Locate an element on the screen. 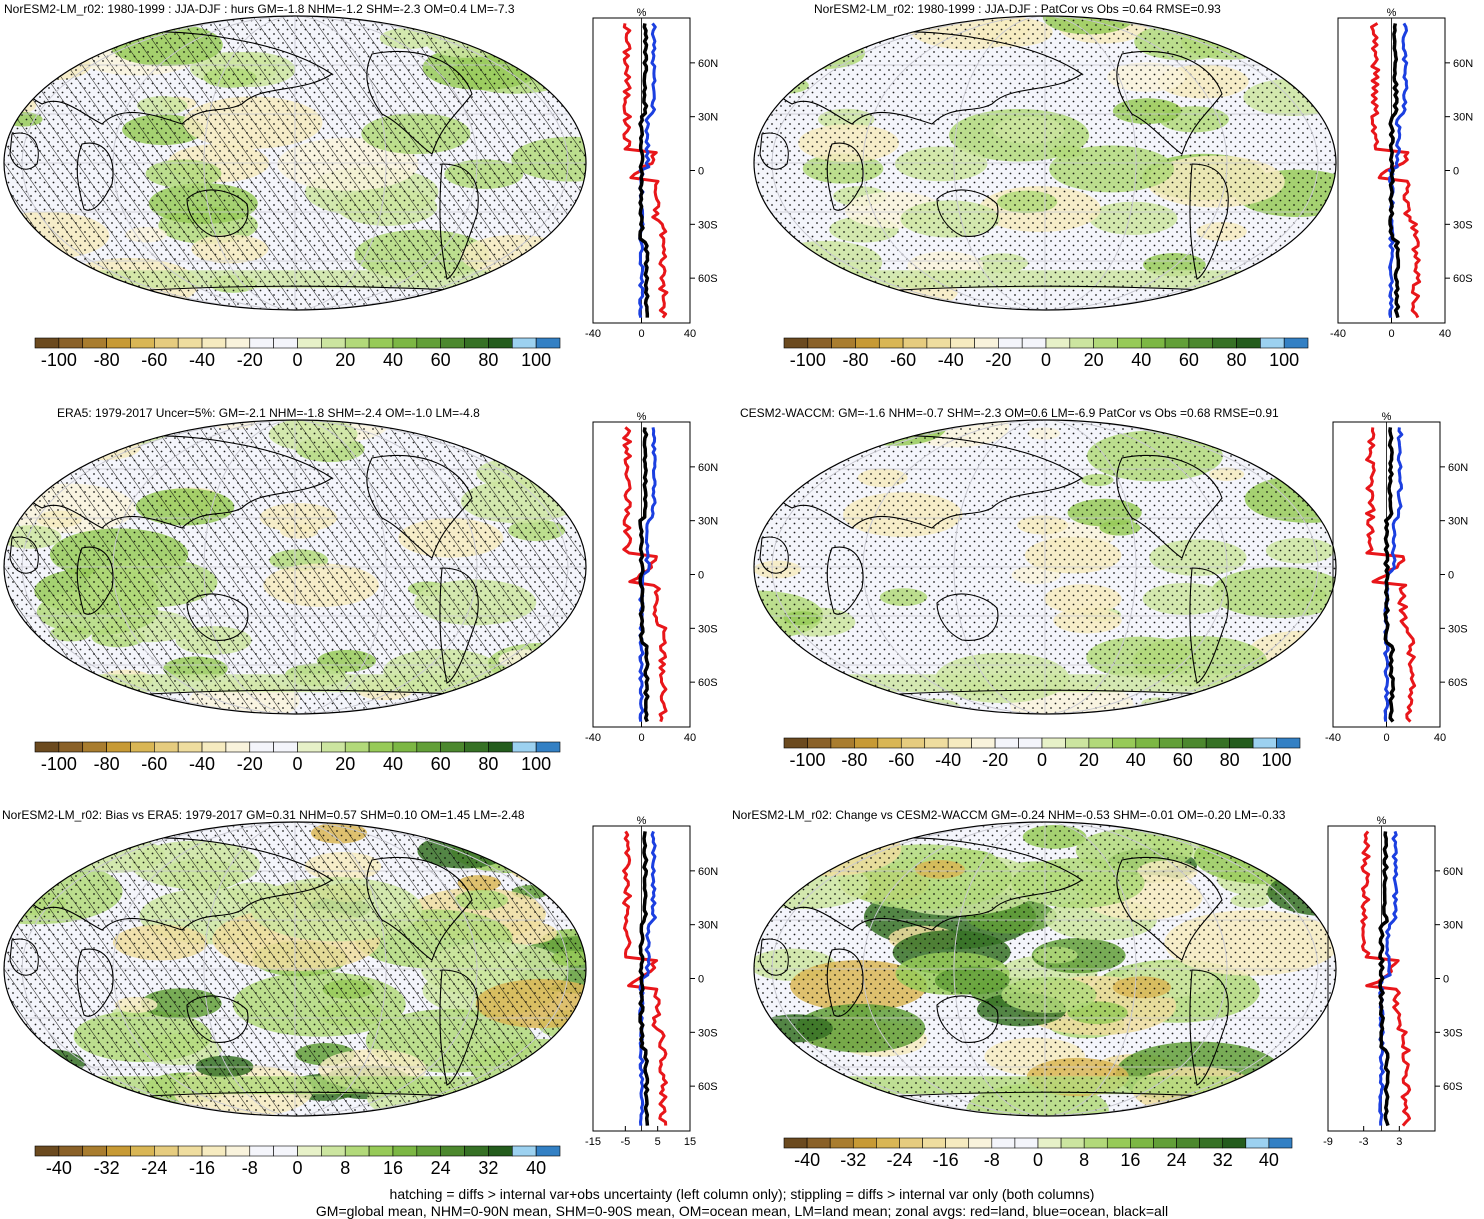 This screenshot has width=1484, height=1219. zonal-x-tick-label: 3 is located at coordinates (1399, 1142).